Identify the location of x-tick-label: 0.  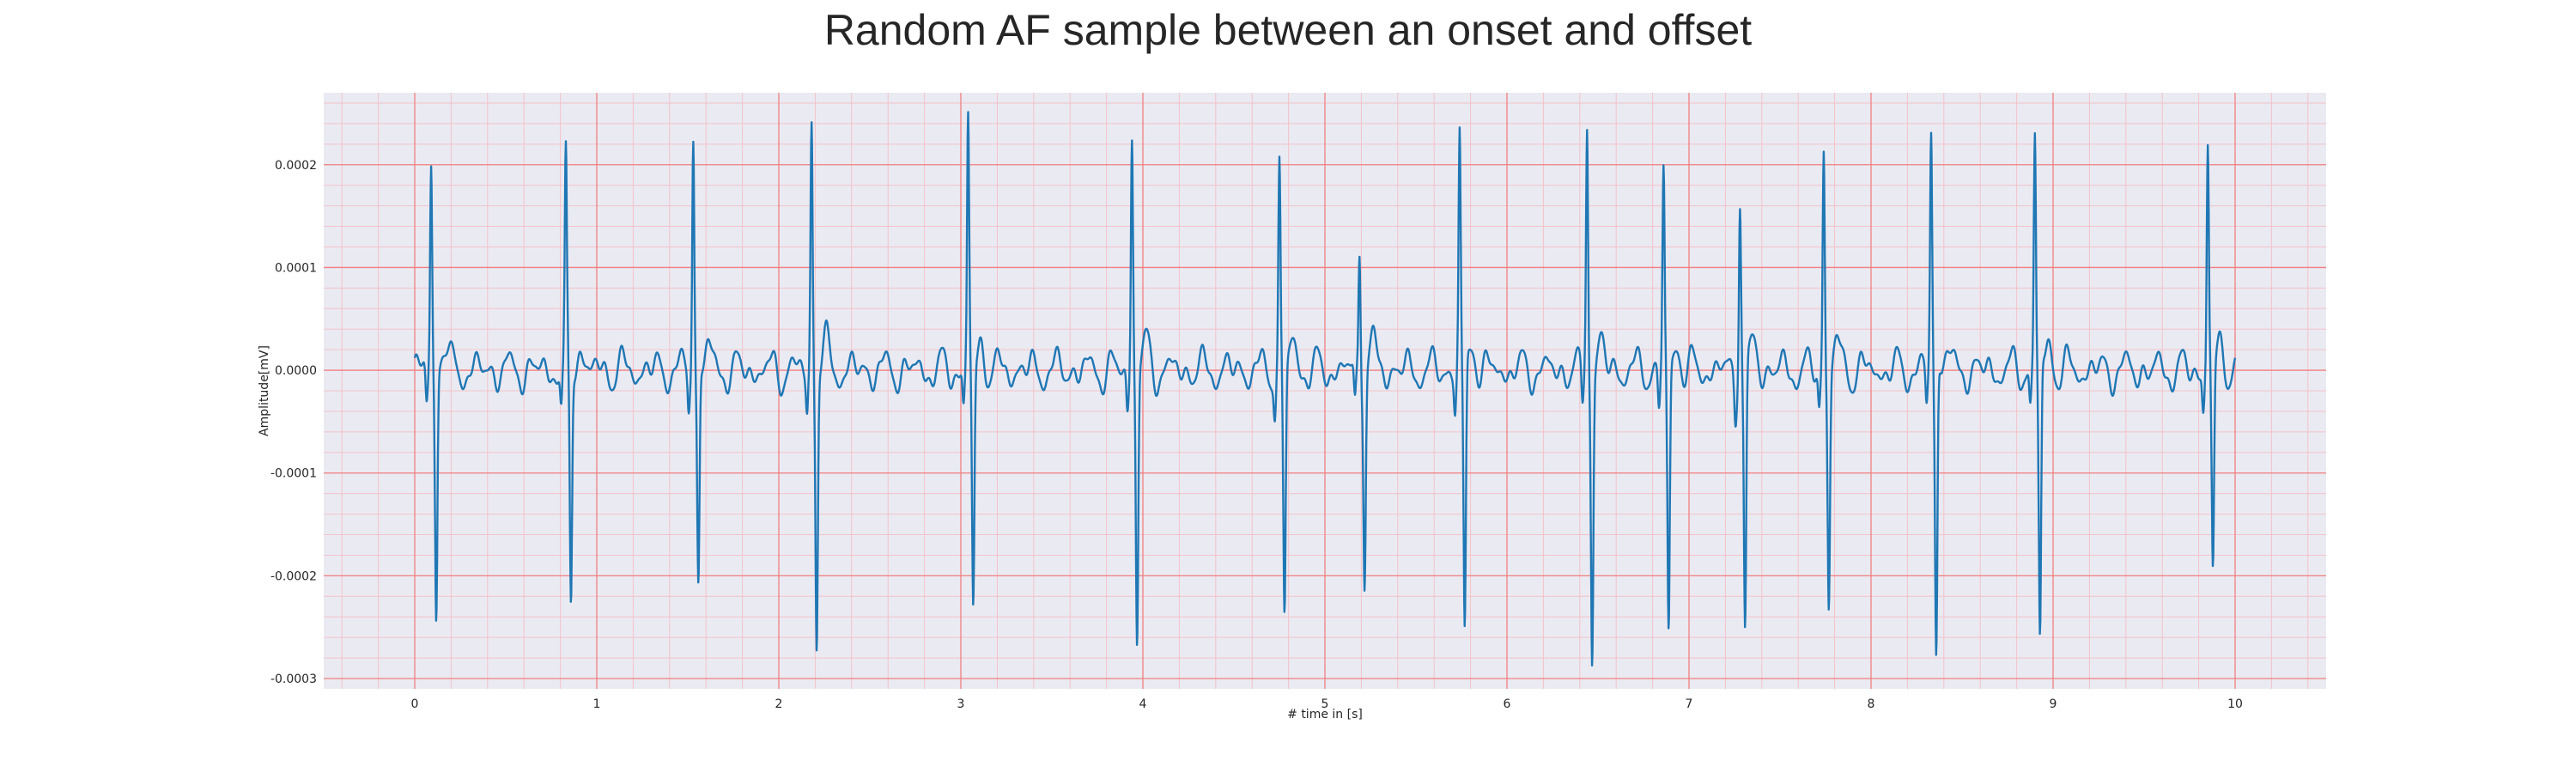
(415, 704).